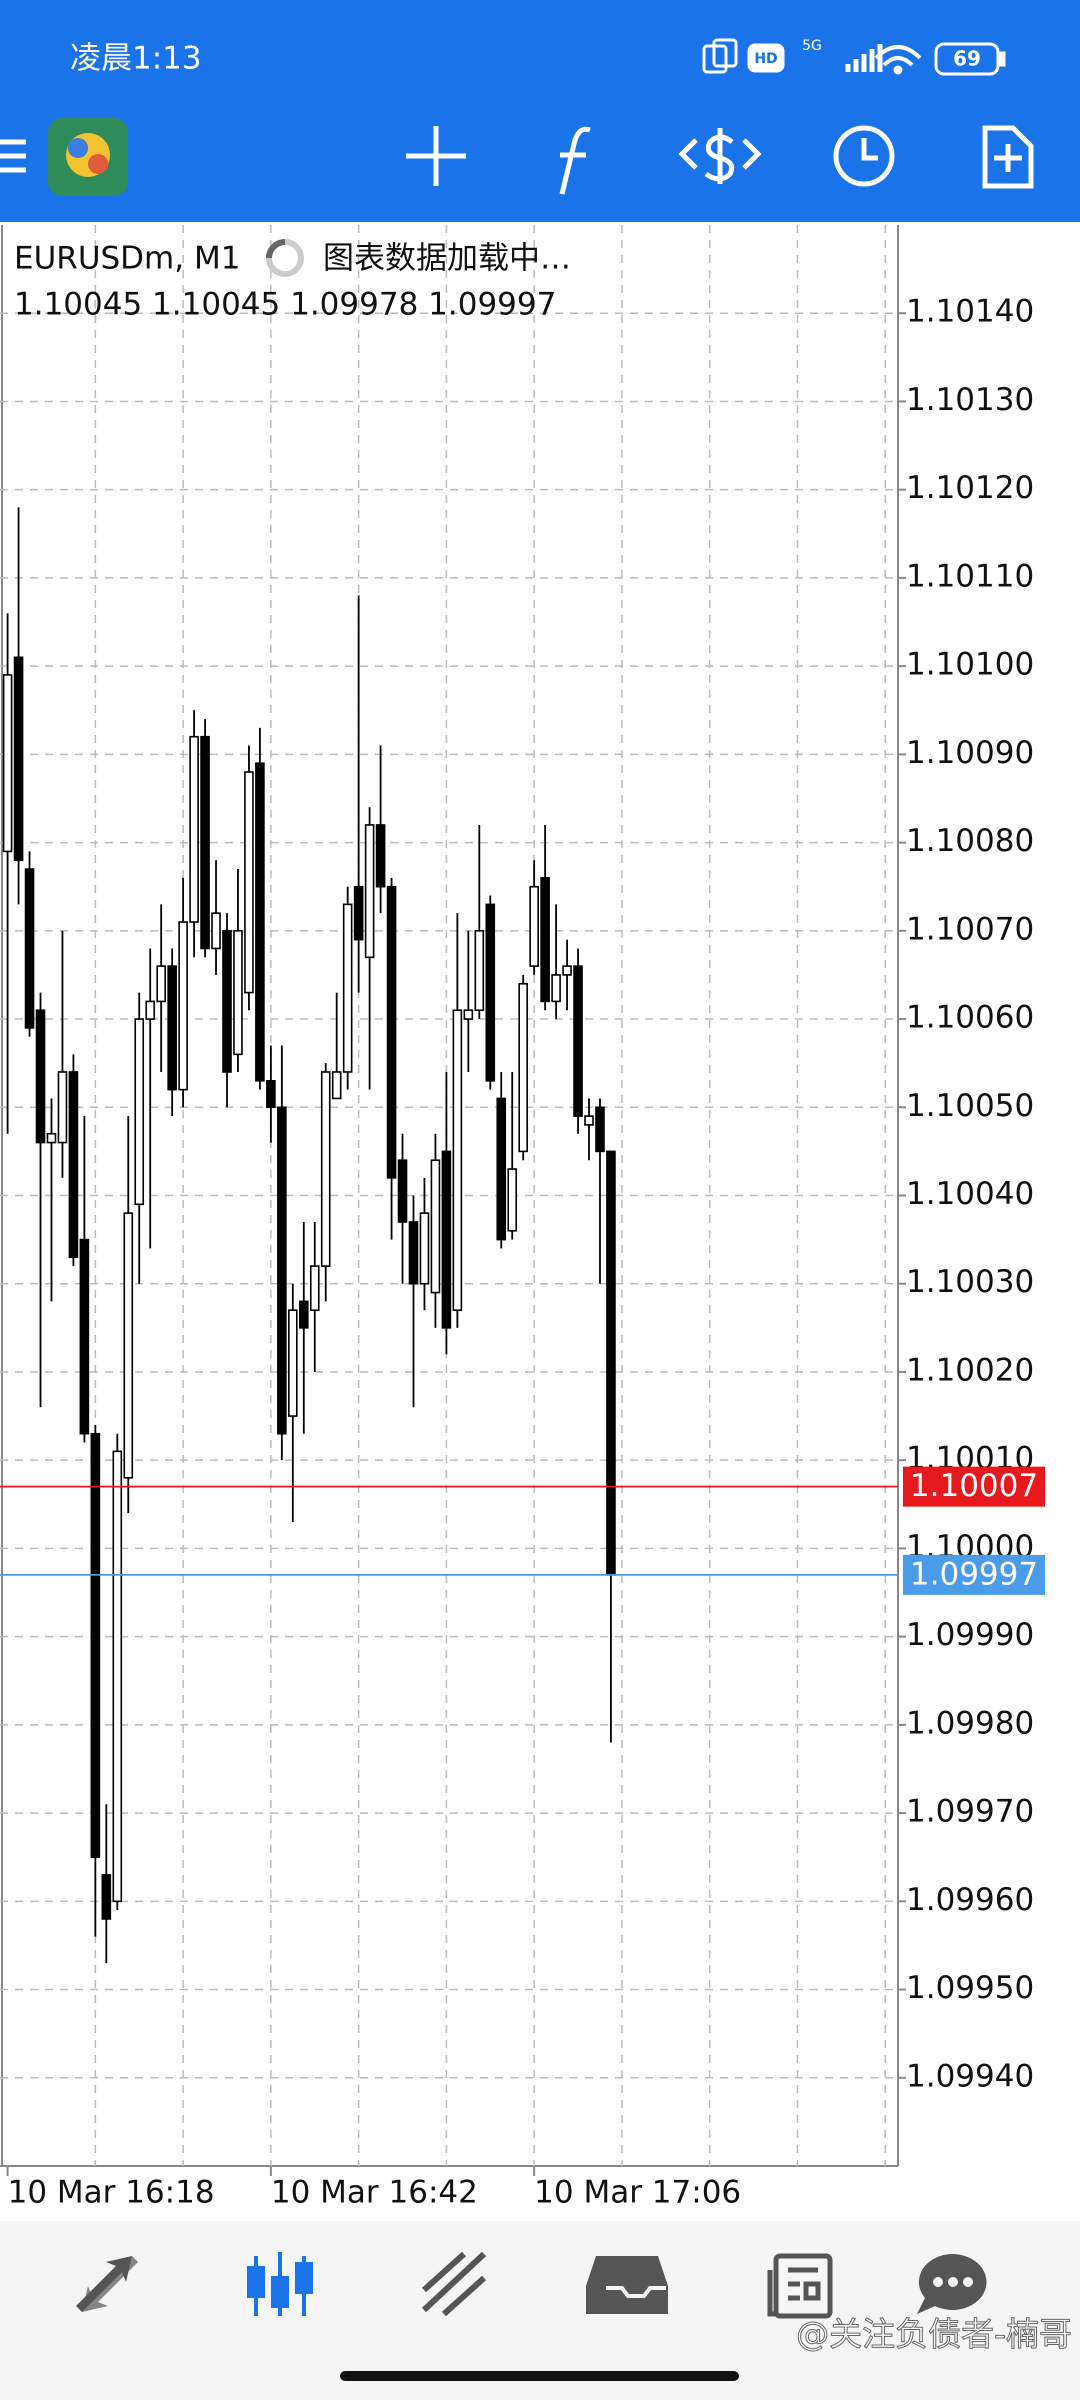 This screenshot has width=1080, height=2400. Describe the element at coordinates (970, 929) in the screenshot. I see `y-tick-label: 1.10070` at that location.